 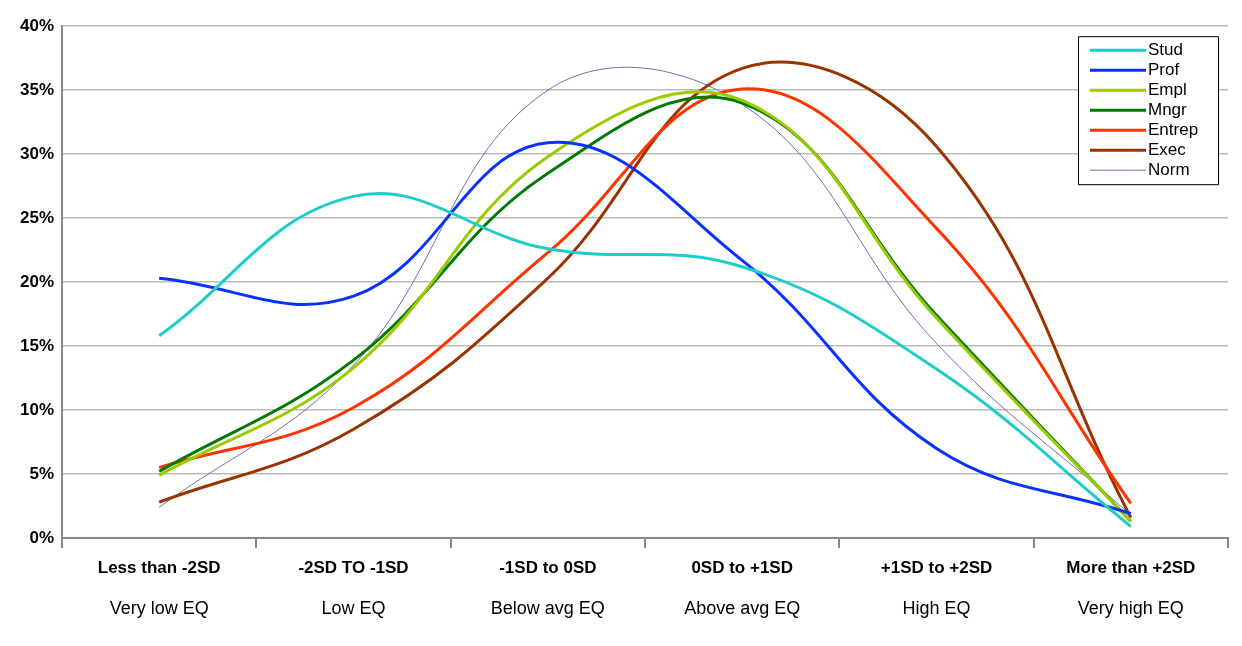 I want to click on legend-label: Mngr, so click(x=1168, y=109).